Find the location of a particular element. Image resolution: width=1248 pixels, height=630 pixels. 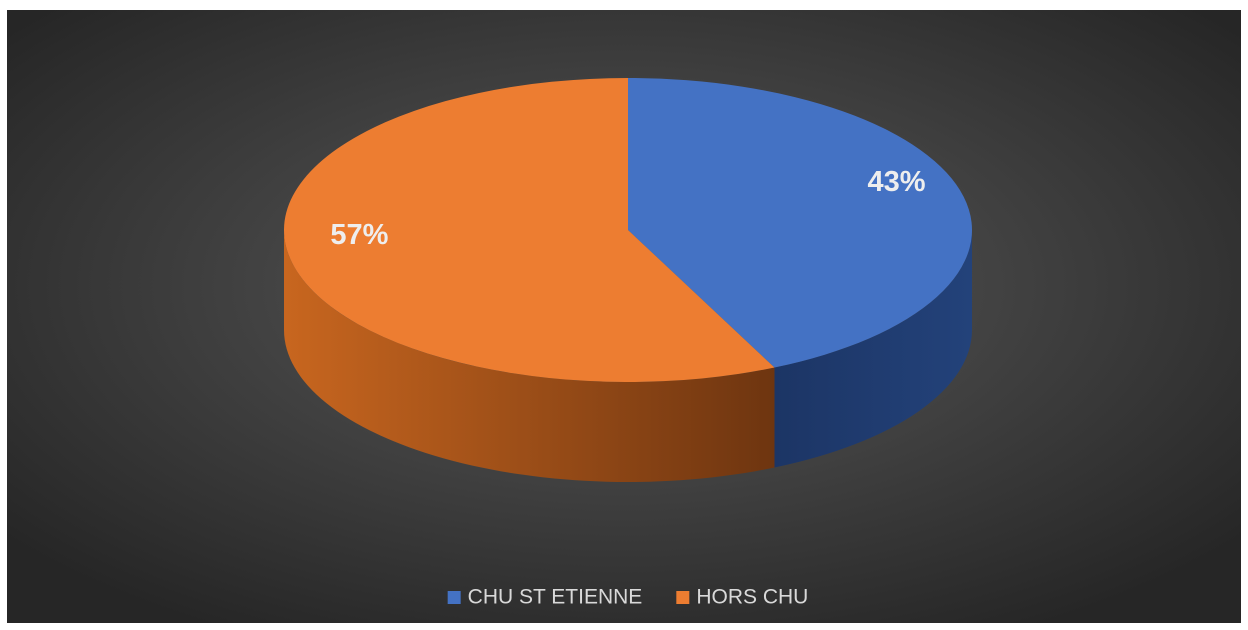

slice-side is located at coordinates (873, 349).